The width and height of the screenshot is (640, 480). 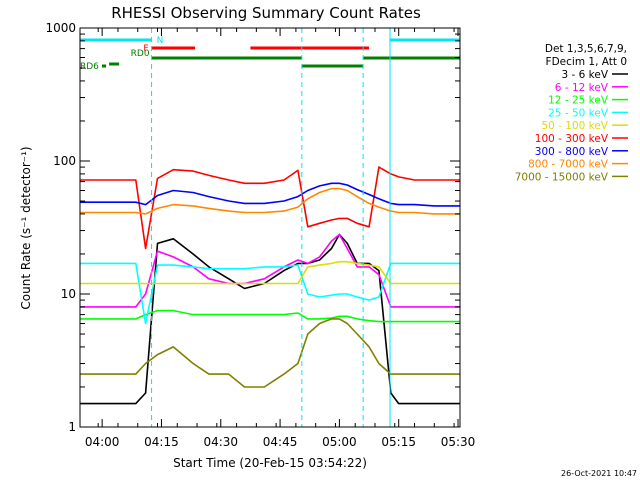 What do you see at coordinates (270, 316) in the screenshot?
I see `series-line-12-25-kev` at bounding box center [270, 316].